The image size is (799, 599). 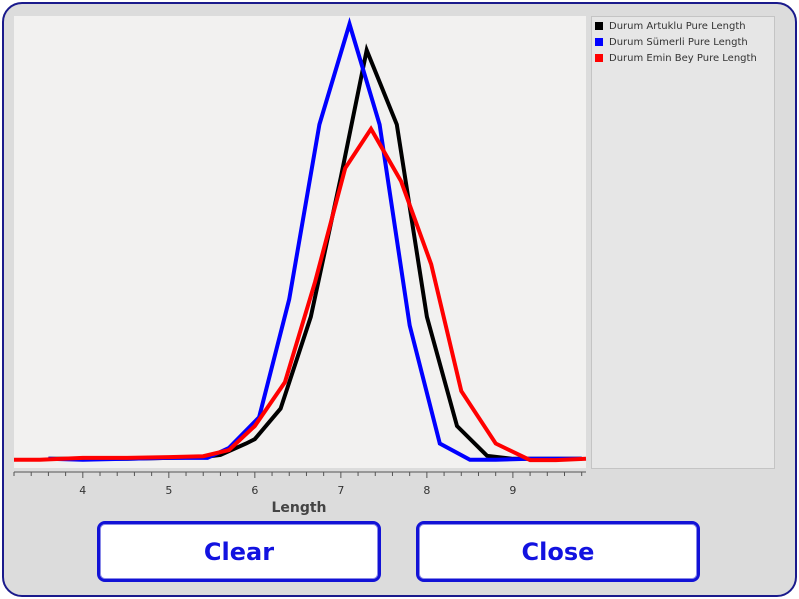 I want to click on x-tick-label: 9, so click(x=512, y=490).